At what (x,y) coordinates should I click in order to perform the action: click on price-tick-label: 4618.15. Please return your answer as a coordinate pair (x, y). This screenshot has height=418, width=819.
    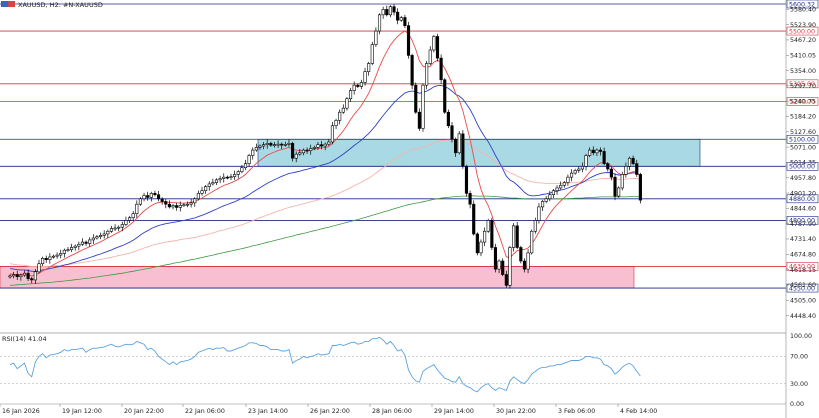
    Looking at the image, I should click on (803, 270).